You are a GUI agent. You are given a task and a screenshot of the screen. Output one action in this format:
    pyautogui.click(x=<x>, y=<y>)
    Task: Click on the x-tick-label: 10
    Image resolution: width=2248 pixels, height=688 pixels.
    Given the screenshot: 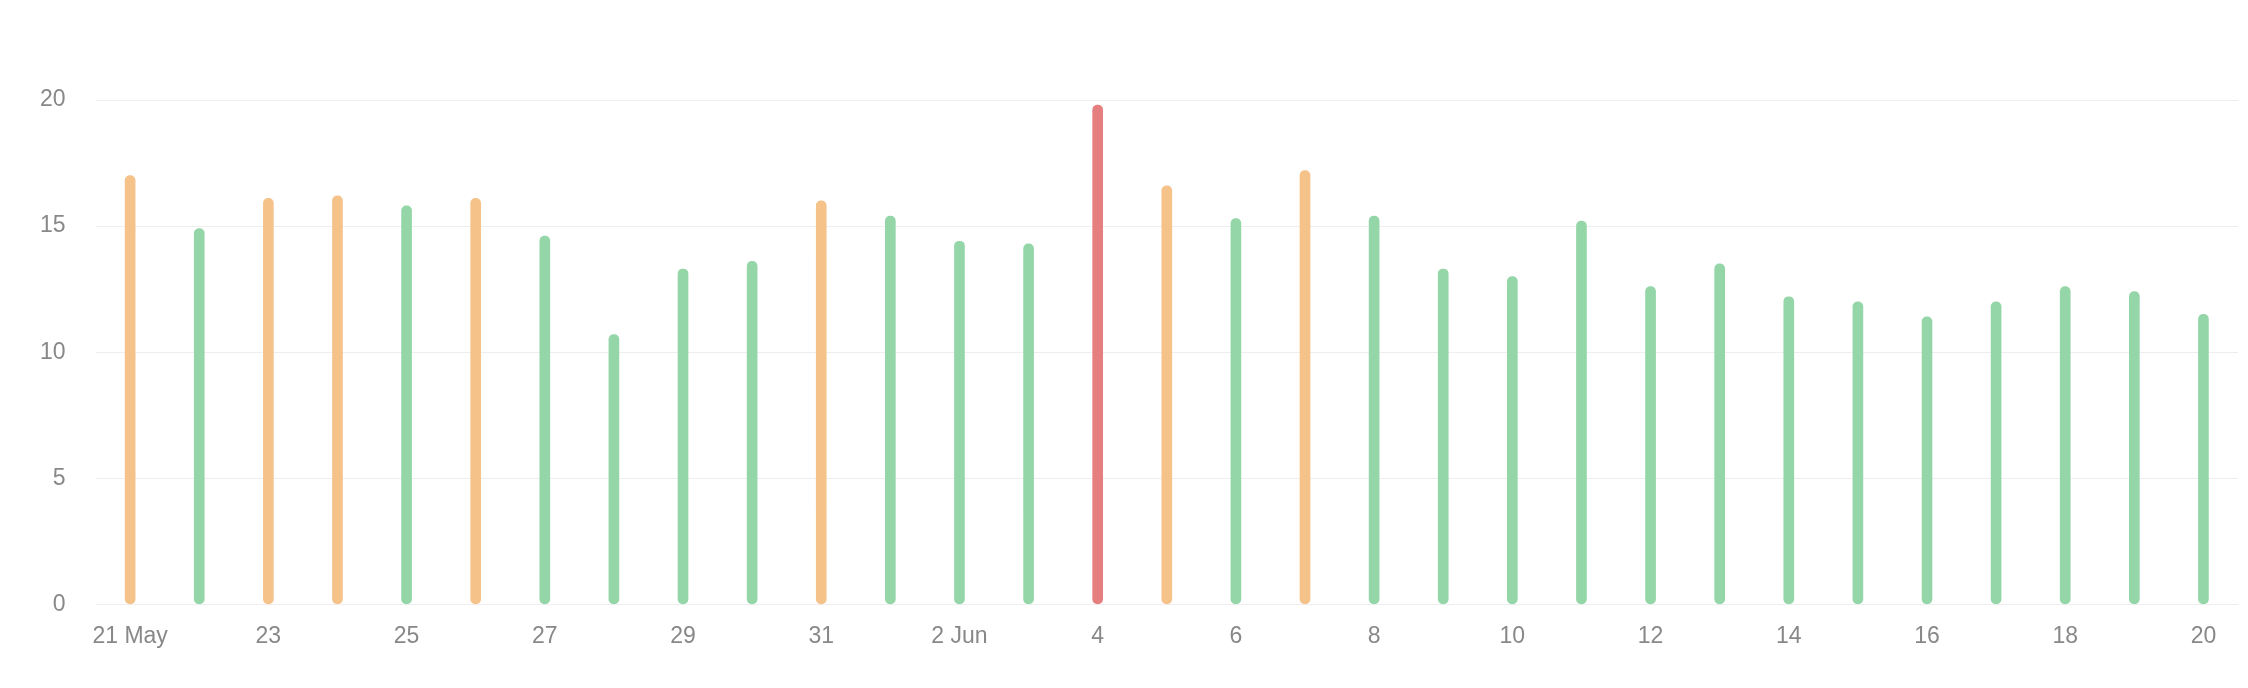 What is the action you would take?
    pyautogui.click(x=1512, y=634)
    